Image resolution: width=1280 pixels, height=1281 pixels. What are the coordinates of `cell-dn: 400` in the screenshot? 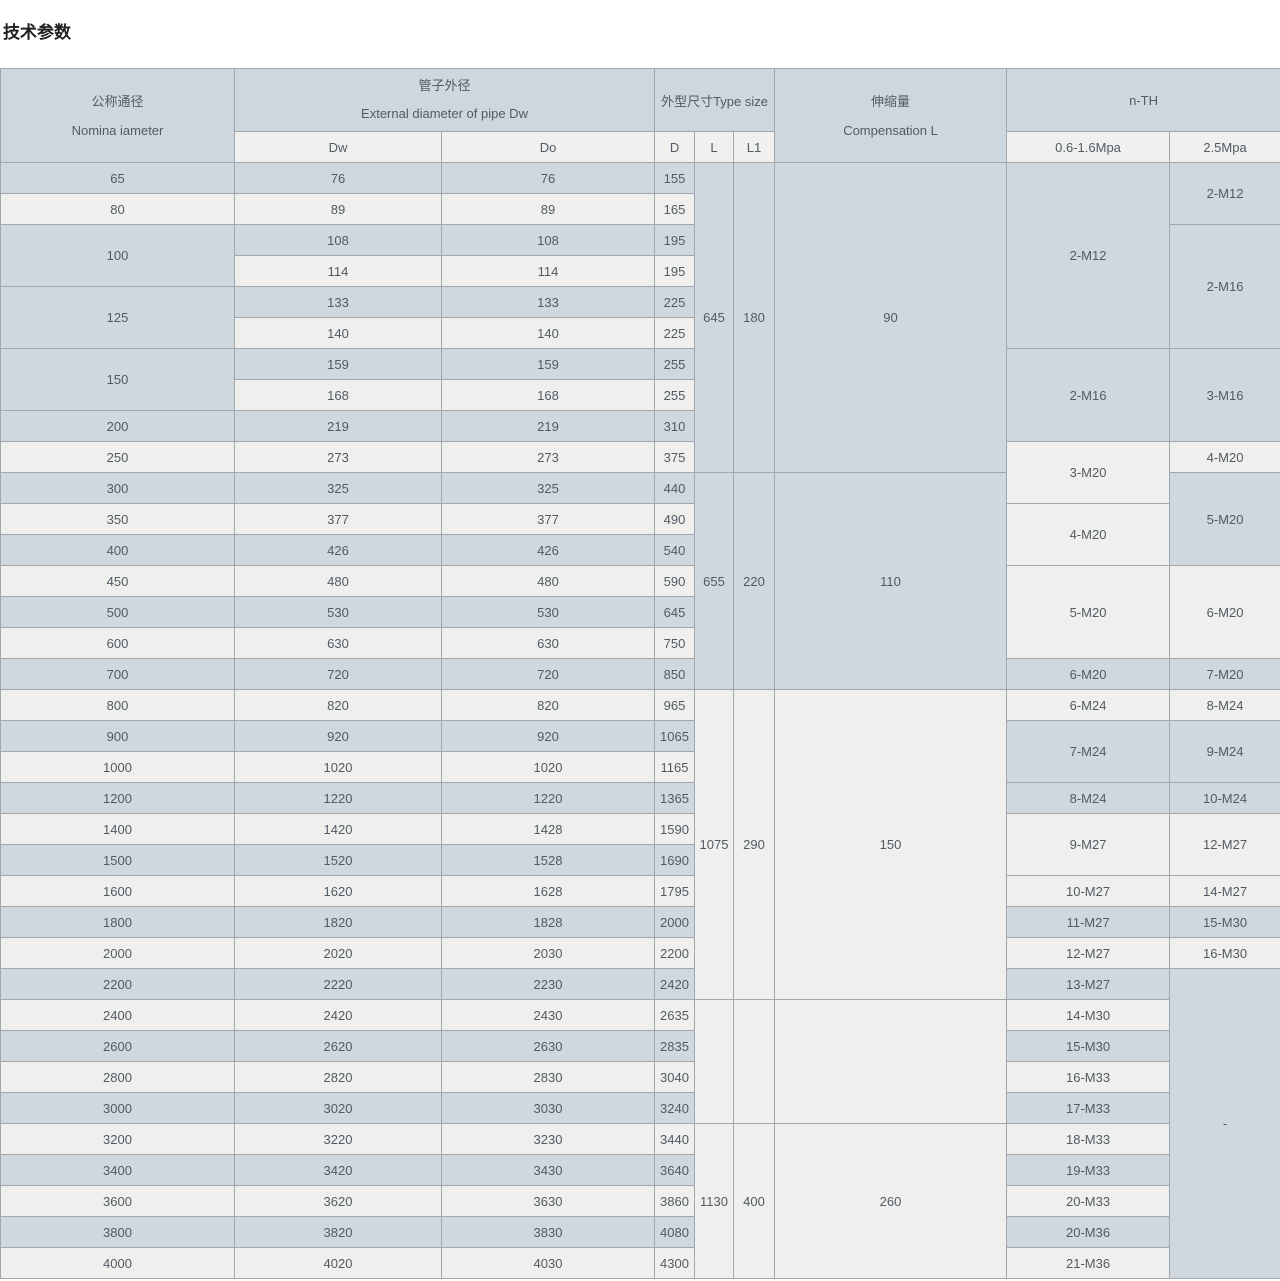 It's located at (117, 550).